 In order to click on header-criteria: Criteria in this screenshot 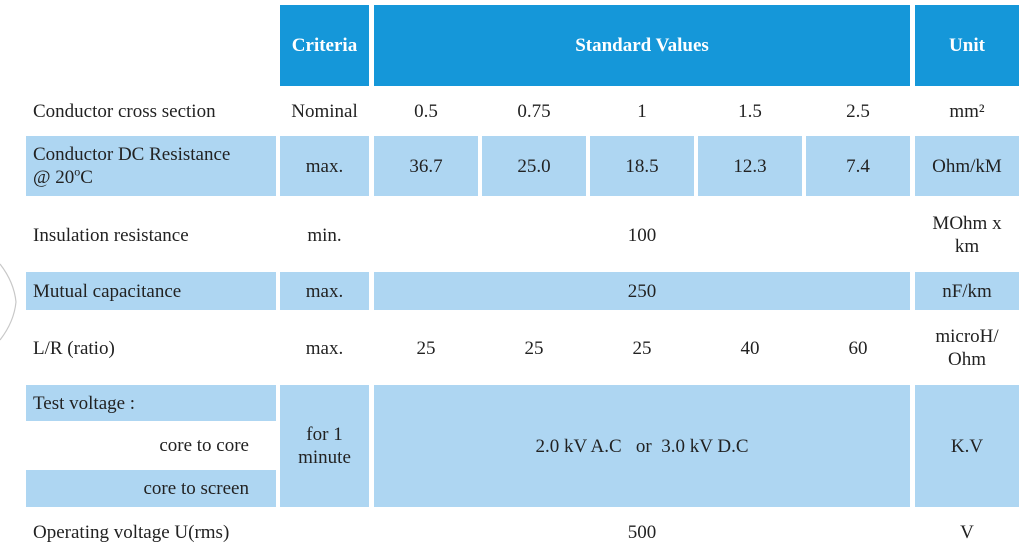, I will do `click(324, 45)`.